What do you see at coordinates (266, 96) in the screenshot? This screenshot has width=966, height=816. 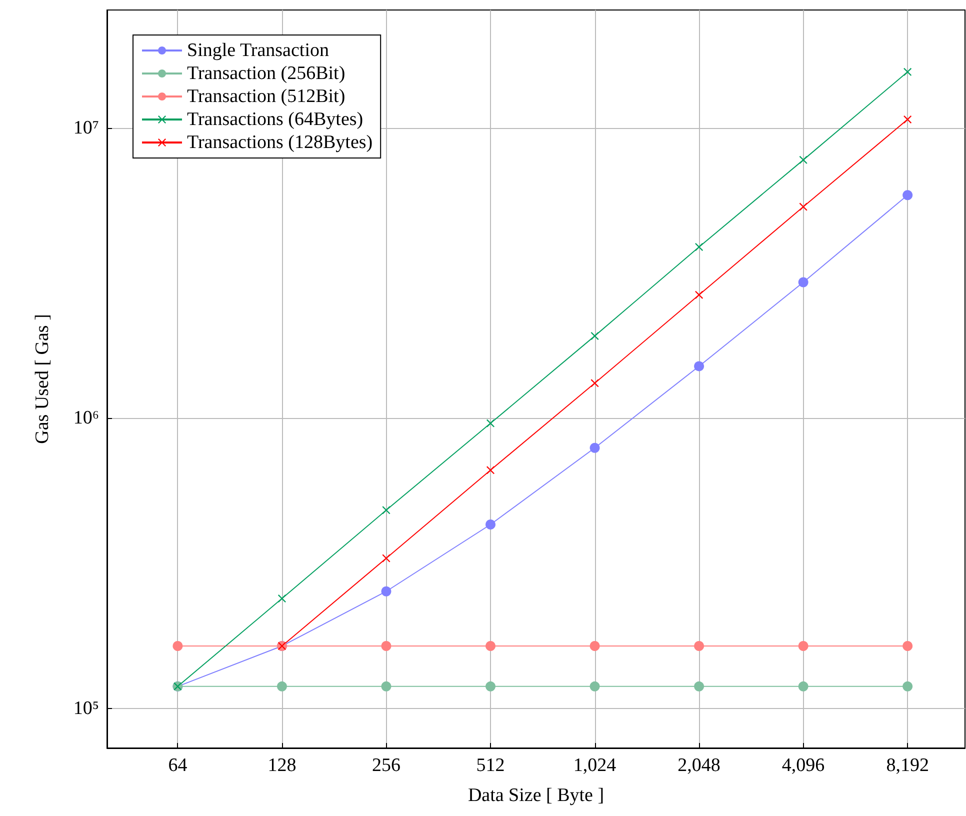 I see `legend-label: Transaction (512Bit)` at bounding box center [266, 96].